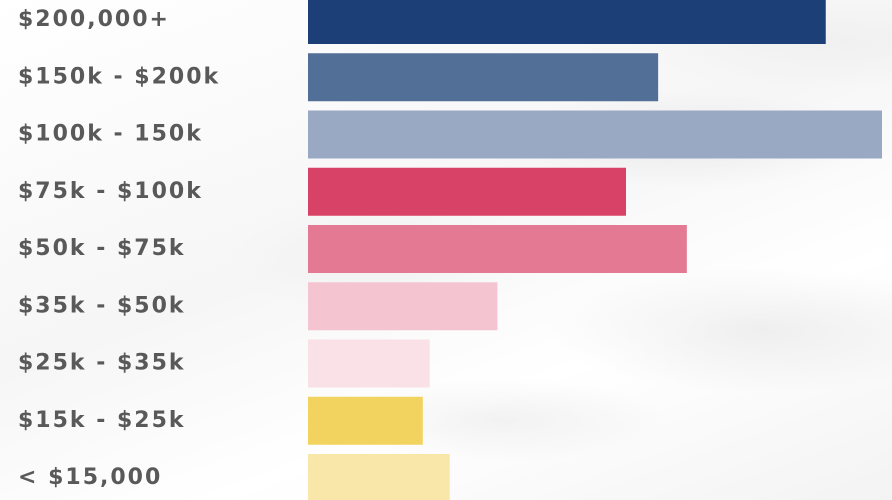  Describe the element at coordinates (119, 76) in the screenshot. I see `category-label-1: $150k - $200k` at that location.